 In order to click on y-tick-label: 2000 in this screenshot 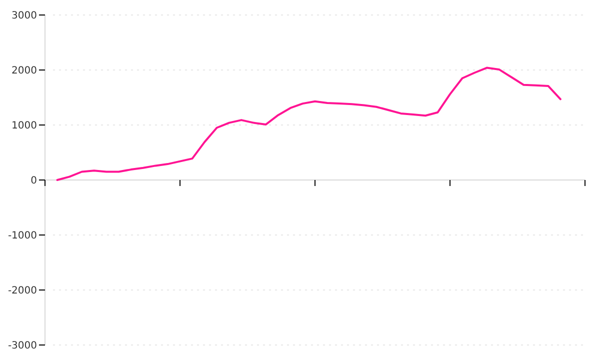, I will do `click(24, 71)`.